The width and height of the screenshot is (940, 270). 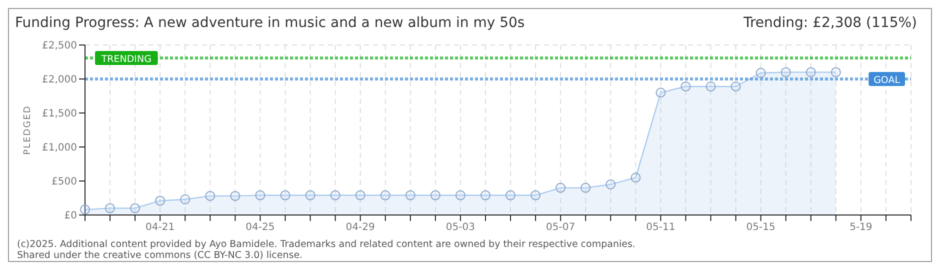 What do you see at coordinates (70, 216) in the screenshot?
I see `y-tick-label: £0` at bounding box center [70, 216].